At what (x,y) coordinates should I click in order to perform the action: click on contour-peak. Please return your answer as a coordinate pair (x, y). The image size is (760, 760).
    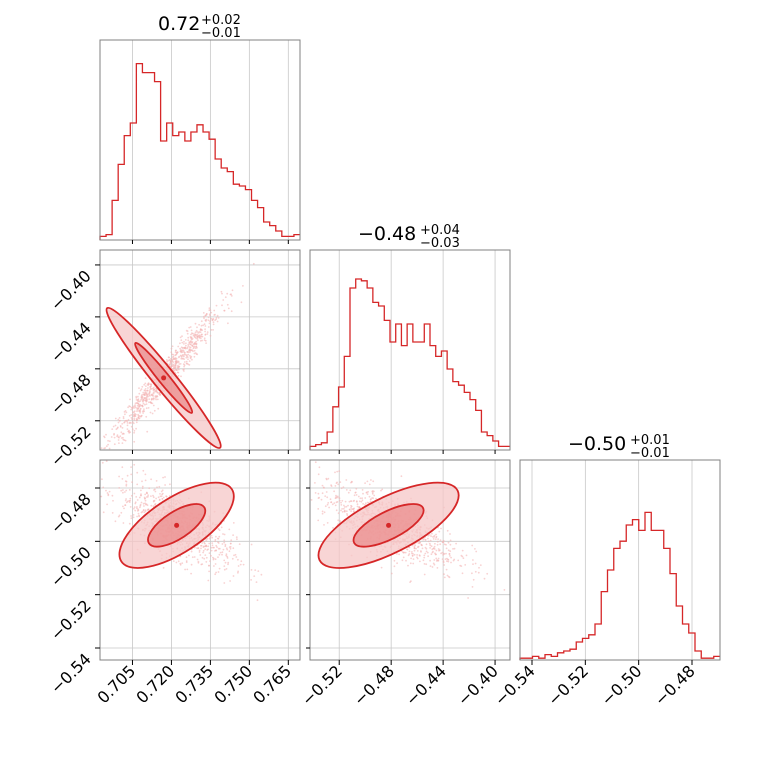
    Looking at the image, I should click on (177, 525).